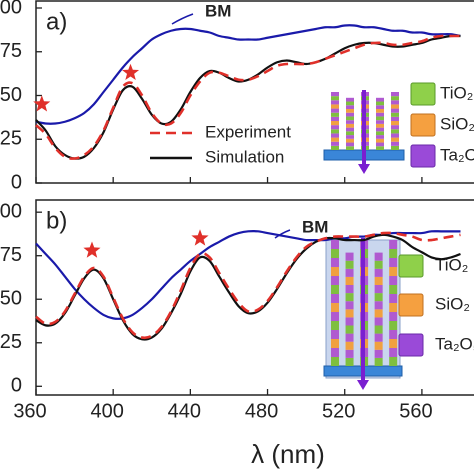 The width and height of the screenshot is (474, 474). What do you see at coordinates (244, 156) in the screenshot?
I see `legend-label: Simulation` at bounding box center [244, 156].